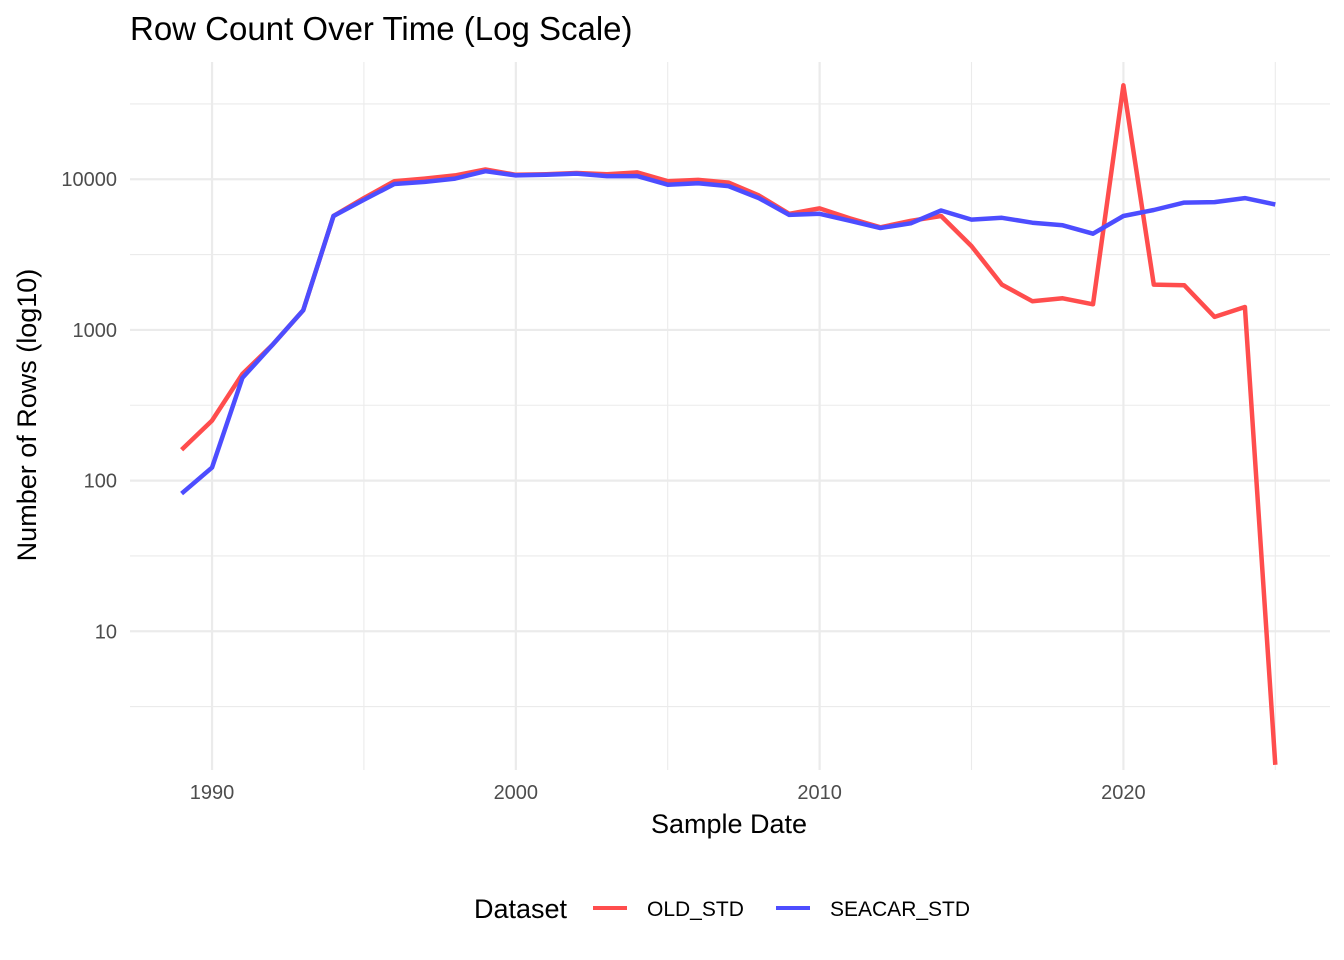 The width and height of the screenshot is (1344, 960). I want to click on legend: Dataset OLD_STD SEACAR_STD, so click(722, 909).